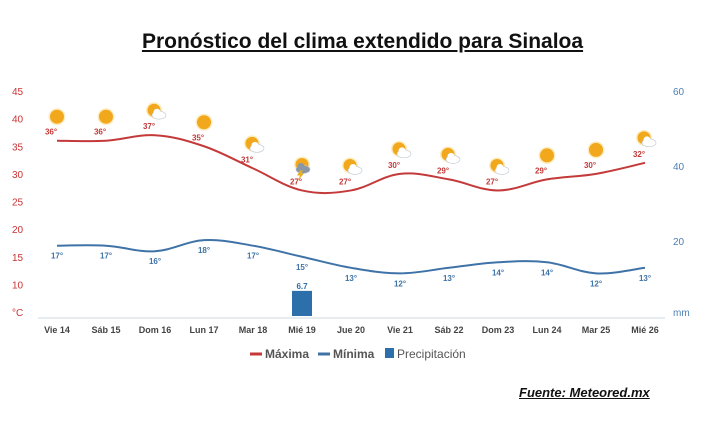 The height and width of the screenshot is (422, 725). I want to click on x-tick-label: Lun 24, so click(546, 330).